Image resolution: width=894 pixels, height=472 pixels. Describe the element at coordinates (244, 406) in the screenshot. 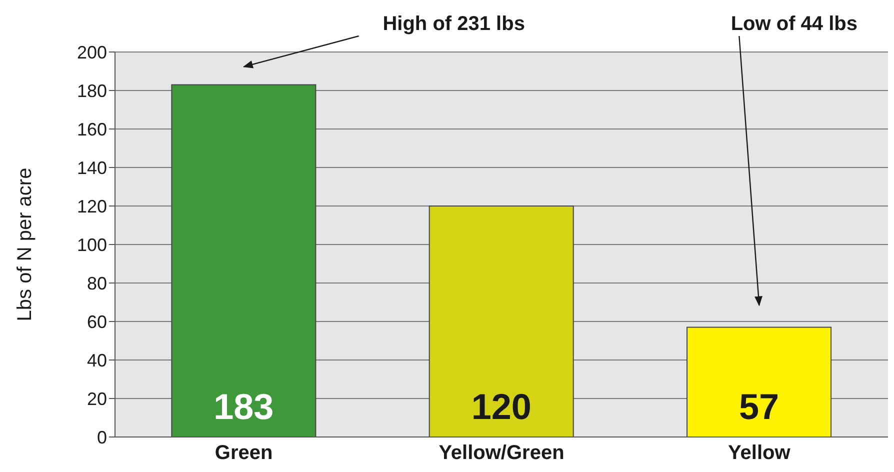

I see `data-label: 183` at that location.